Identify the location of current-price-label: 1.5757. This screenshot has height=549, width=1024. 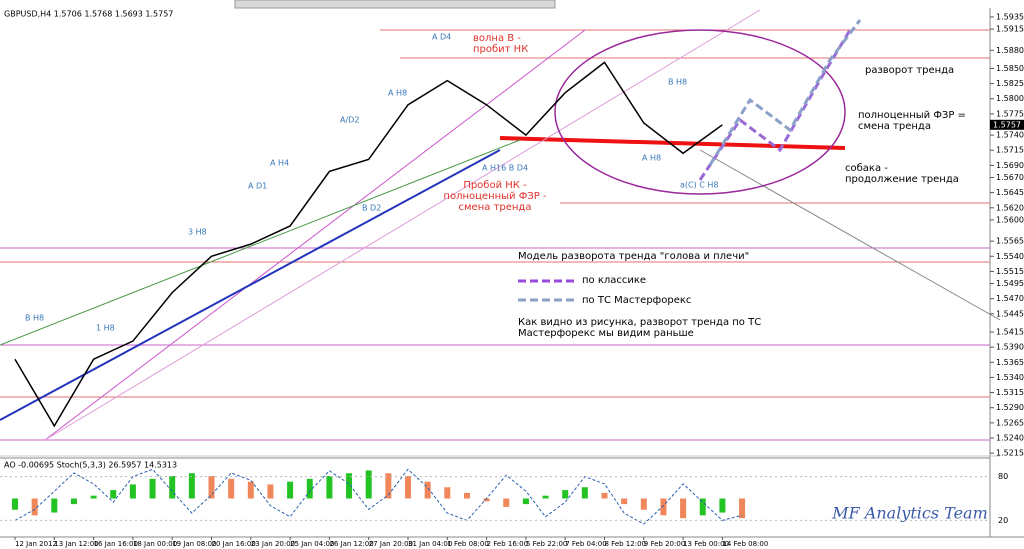
(1007, 124).